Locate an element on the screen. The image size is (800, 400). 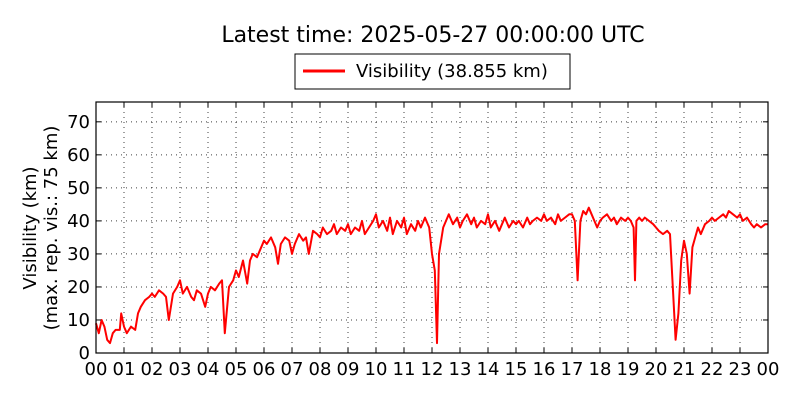
x-tick-label: 12 is located at coordinates (432, 369).